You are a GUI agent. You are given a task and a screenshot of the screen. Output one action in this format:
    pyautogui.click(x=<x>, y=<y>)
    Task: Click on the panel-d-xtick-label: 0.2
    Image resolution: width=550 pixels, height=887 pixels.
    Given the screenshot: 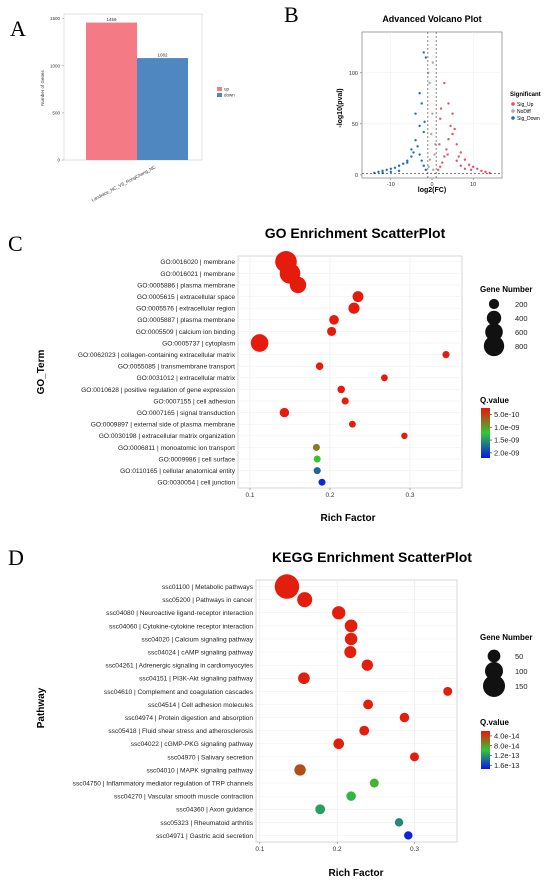 What is the action you would take?
    pyautogui.click(x=337, y=849)
    